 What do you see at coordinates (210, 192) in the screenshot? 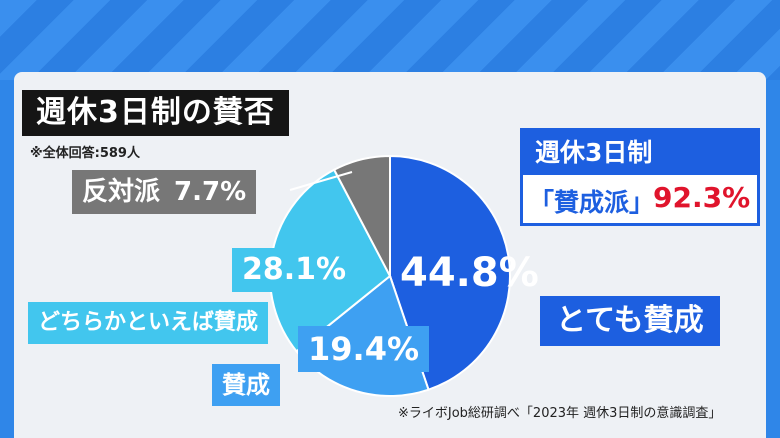
I see `label-oppose-pct: 7.7%` at bounding box center [210, 192].